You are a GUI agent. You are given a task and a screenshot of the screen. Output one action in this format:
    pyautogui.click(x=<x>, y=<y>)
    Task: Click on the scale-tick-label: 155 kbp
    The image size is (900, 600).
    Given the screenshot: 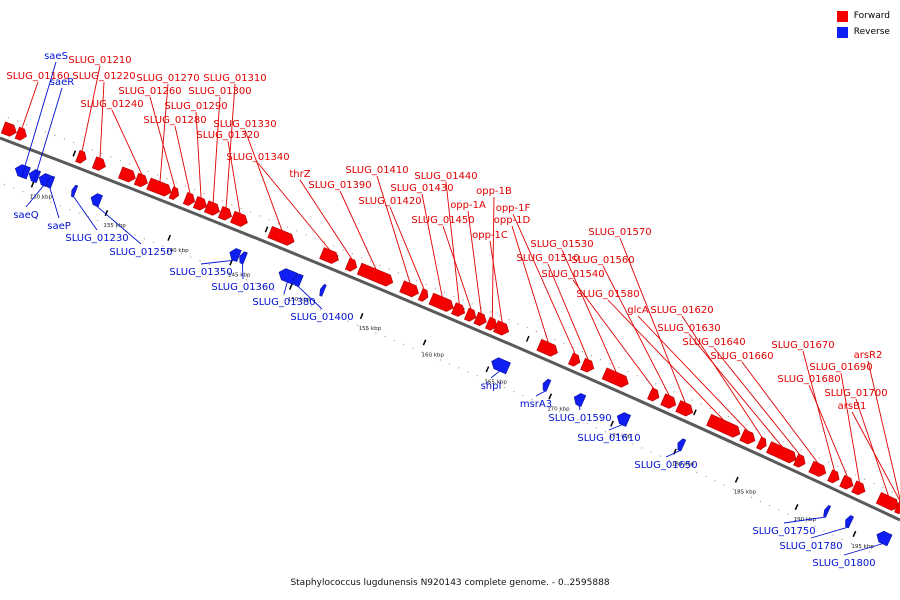 What is the action you would take?
    pyautogui.click(x=370, y=329)
    